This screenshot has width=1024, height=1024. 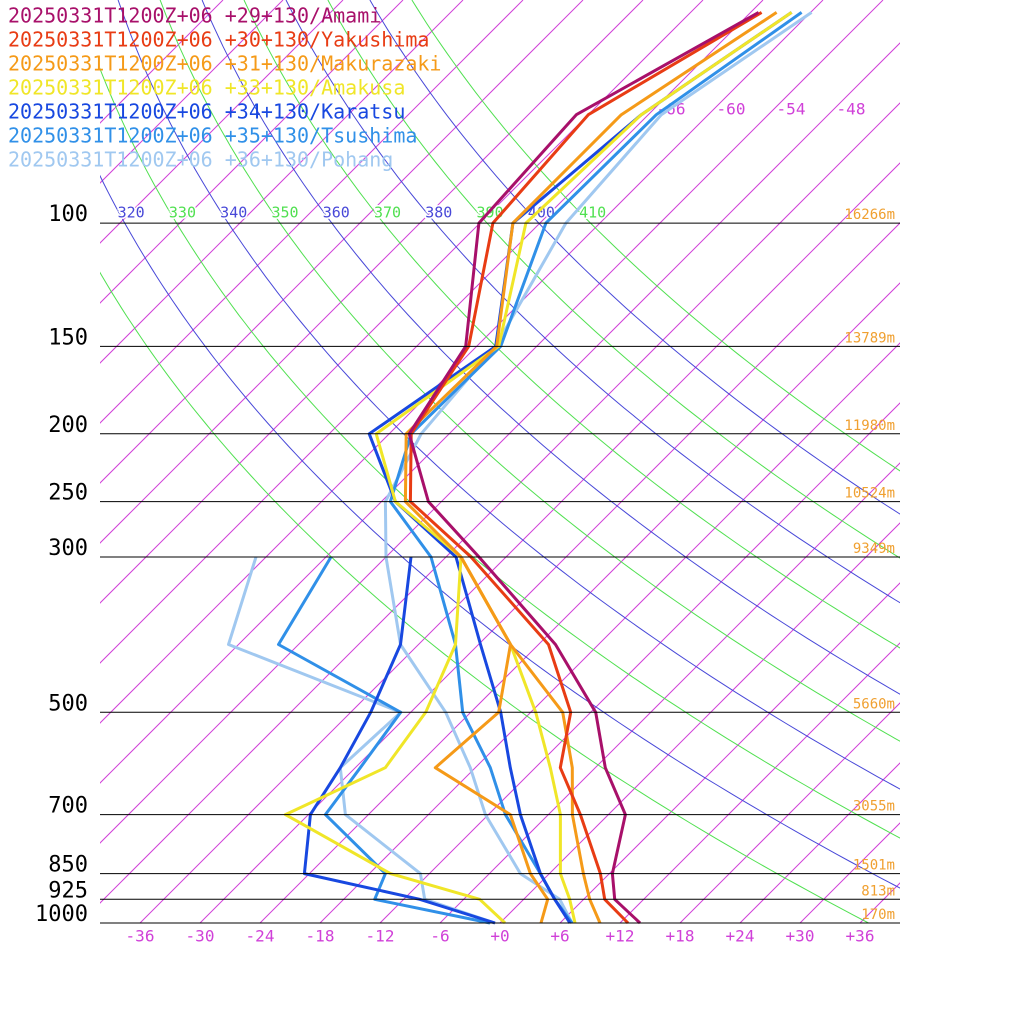 What do you see at coordinates (380, 936) in the screenshot?
I see `x-tick-label: -12` at bounding box center [380, 936].